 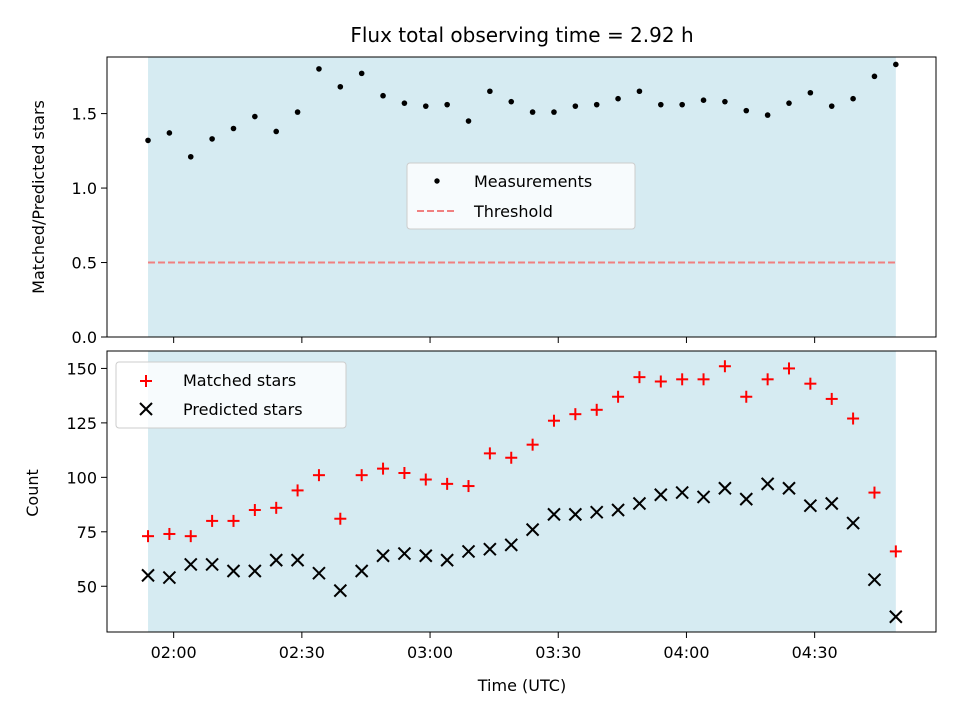 What do you see at coordinates (243, 409) in the screenshot?
I see `legend-predicted-label: Predicted stars` at bounding box center [243, 409].